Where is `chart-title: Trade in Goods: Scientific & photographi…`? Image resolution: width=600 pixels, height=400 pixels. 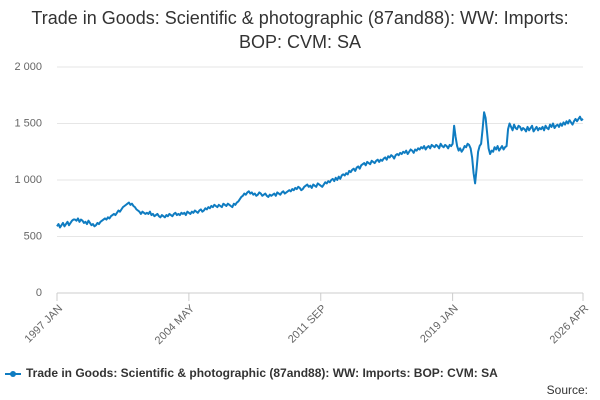
chart-title: Trade in Goods: Scientific & photographi… is located at coordinates (300, 30).